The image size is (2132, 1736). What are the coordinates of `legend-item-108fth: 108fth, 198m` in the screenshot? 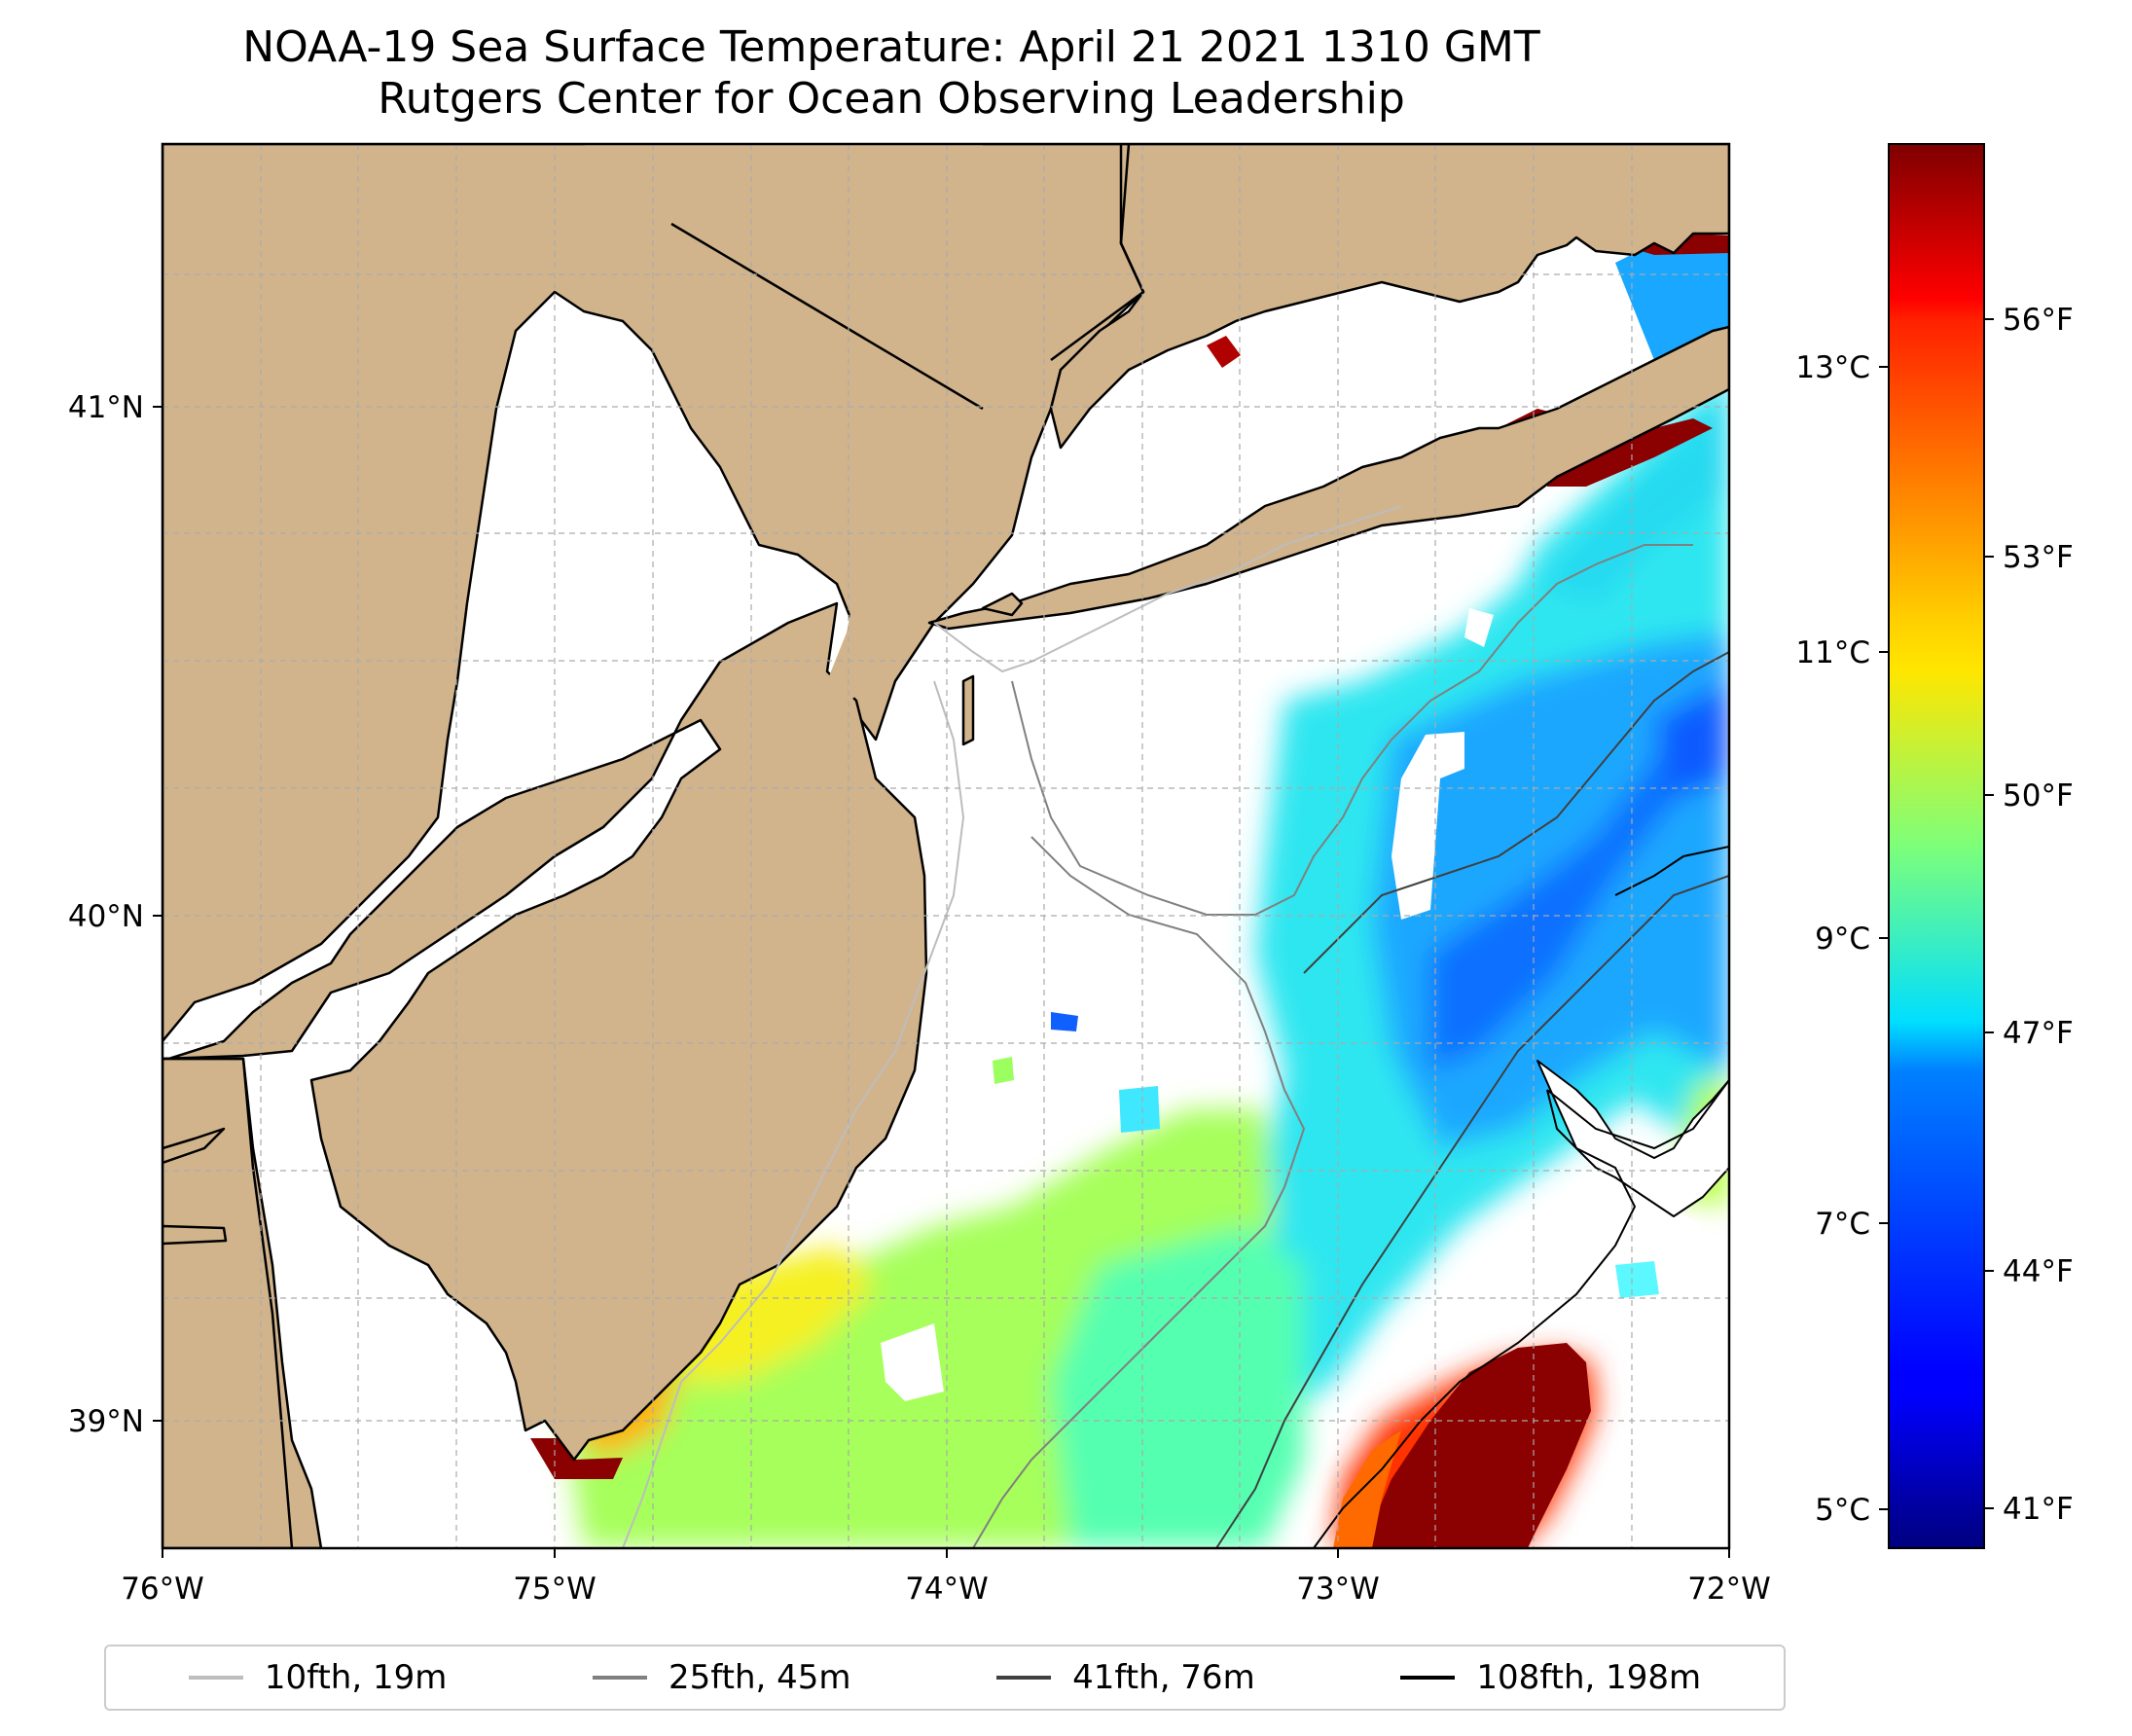 It's located at (1551, 1678).